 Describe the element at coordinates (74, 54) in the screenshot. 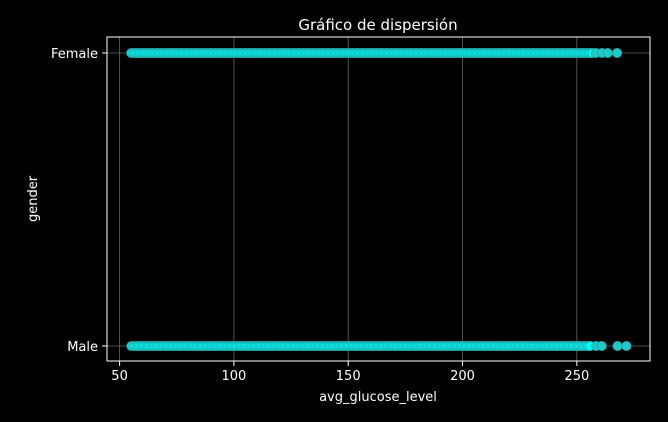

I see `y-tick-label: Female` at that location.